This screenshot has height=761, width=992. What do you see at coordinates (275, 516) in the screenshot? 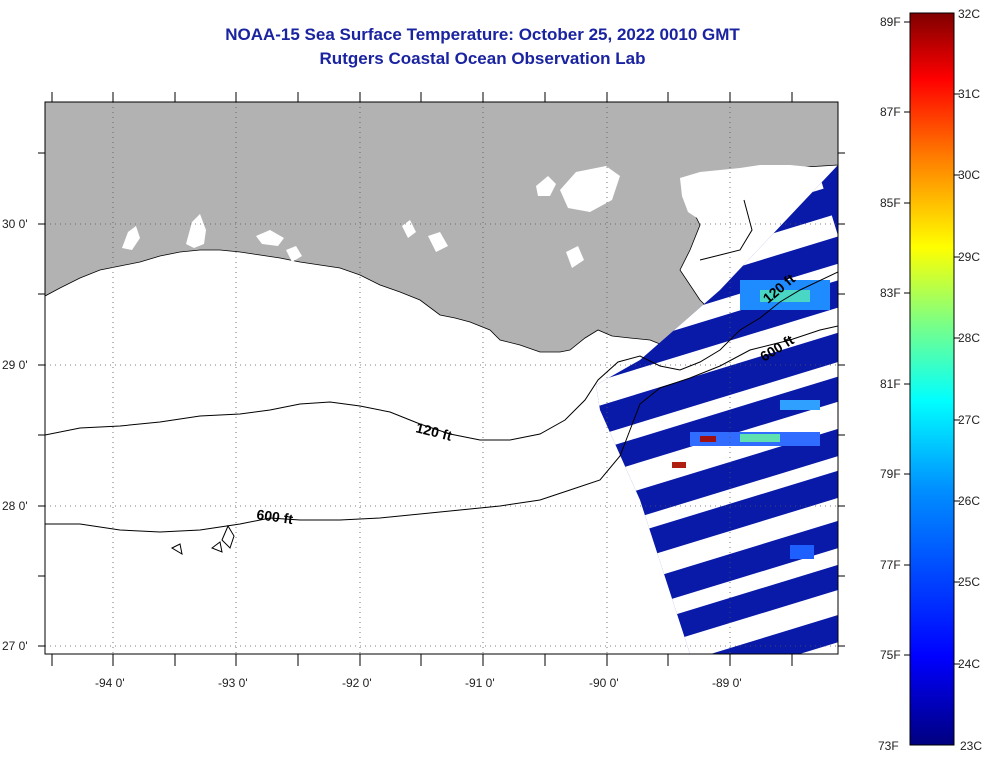
I see `isobath-label-600ft-west: 600 ft` at bounding box center [275, 516].